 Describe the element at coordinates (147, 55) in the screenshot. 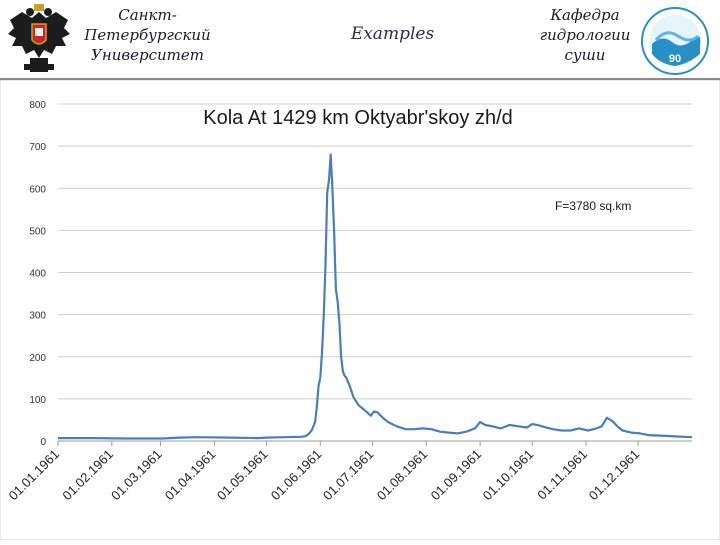

I see `header-left-line: Университет` at that location.